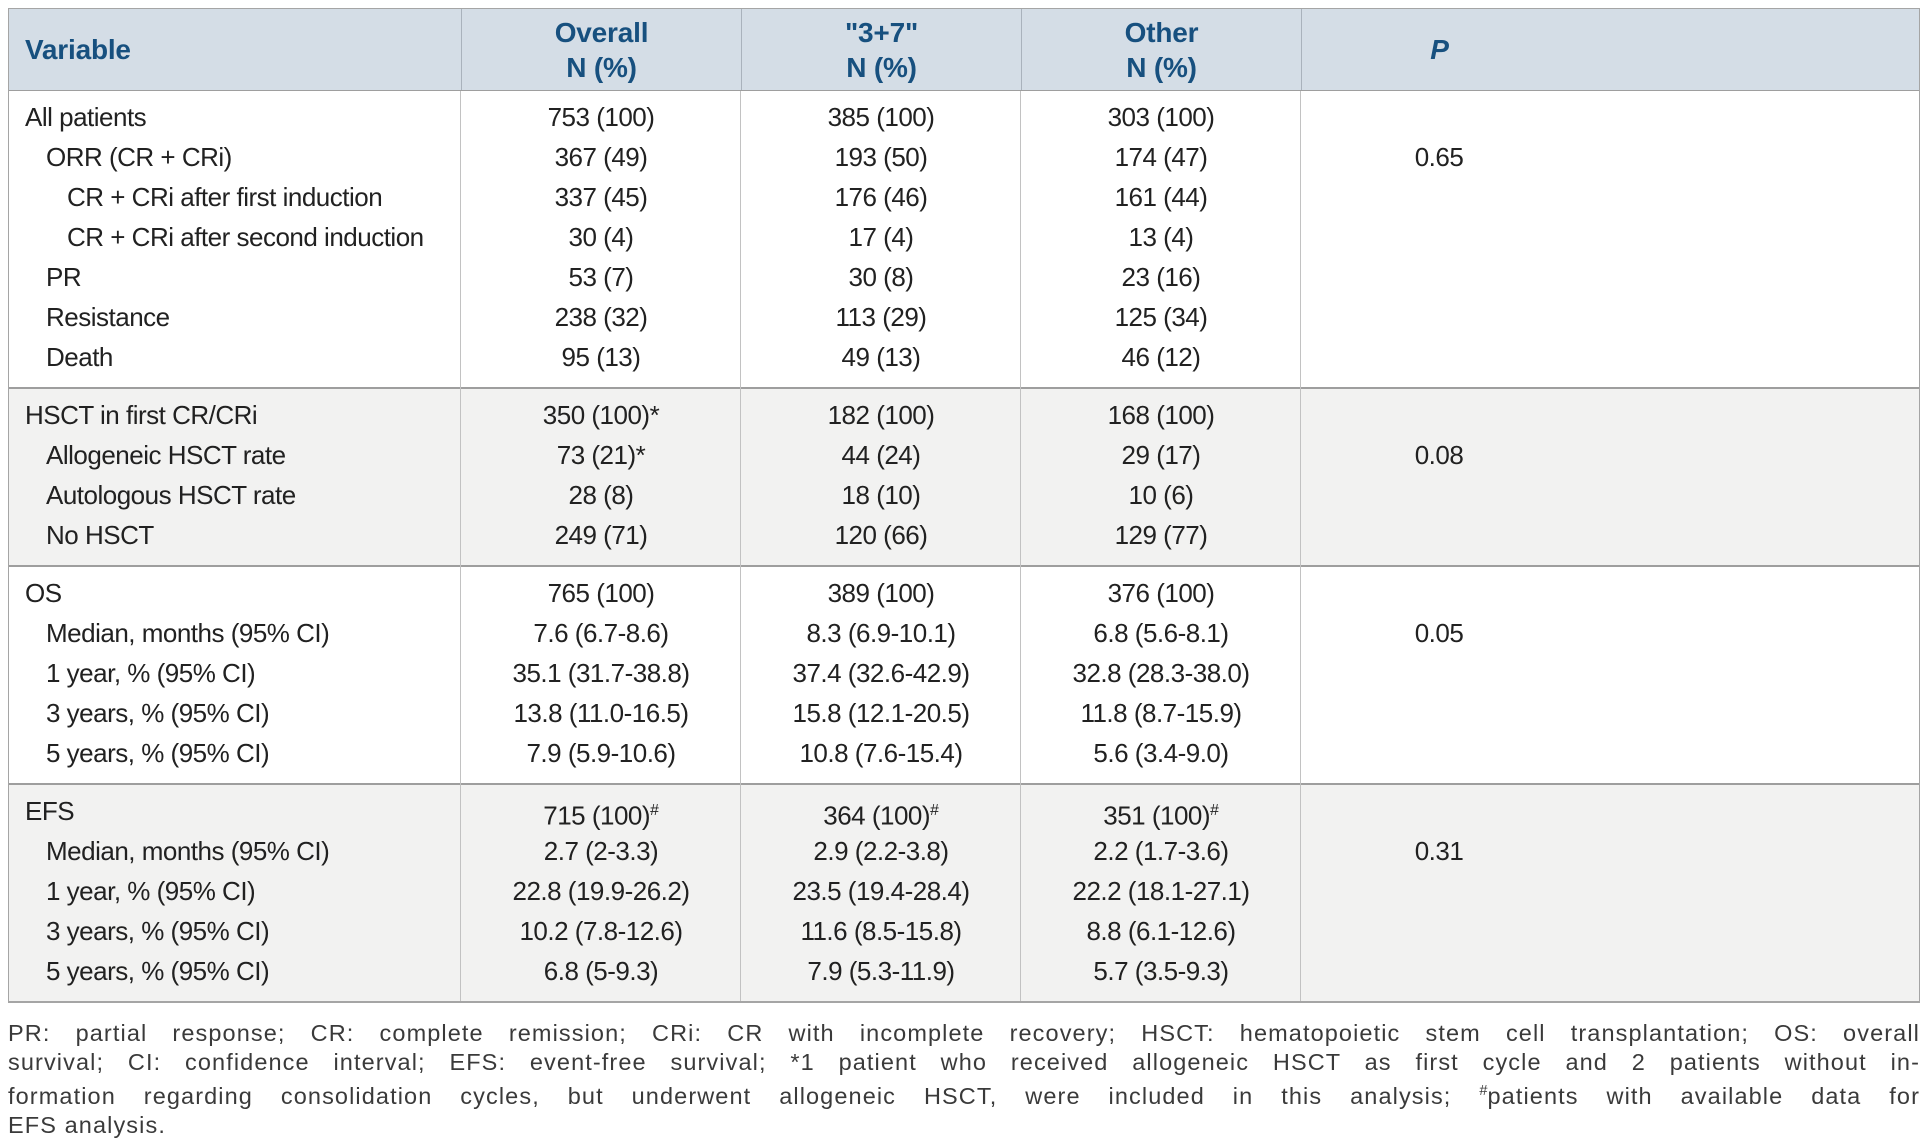  What do you see at coordinates (601, 851) in the screenshot?
I see `cell-overall: 2.7 (2-3.3)` at bounding box center [601, 851].